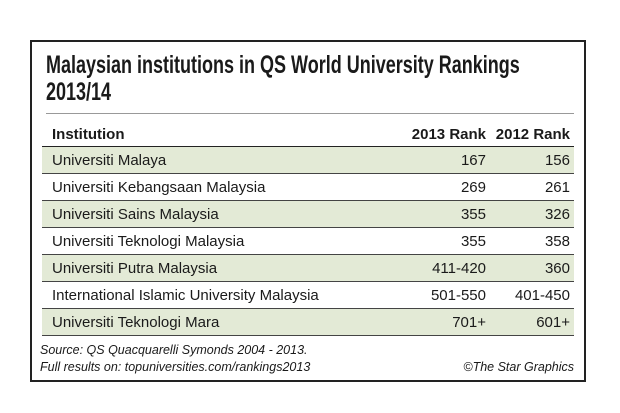  Describe the element at coordinates (136, 322) in the screenshot. I see `institution-cell: Universiti Teknologi Mara` at that location.